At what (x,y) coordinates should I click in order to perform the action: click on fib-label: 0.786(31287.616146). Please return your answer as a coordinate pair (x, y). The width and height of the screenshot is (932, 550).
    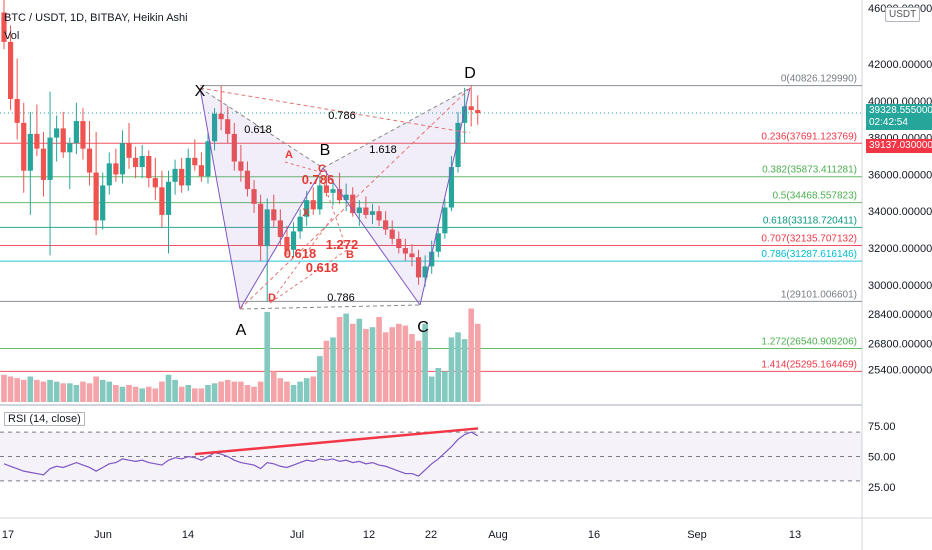
    Looking at the image, I should click on (809, 254).